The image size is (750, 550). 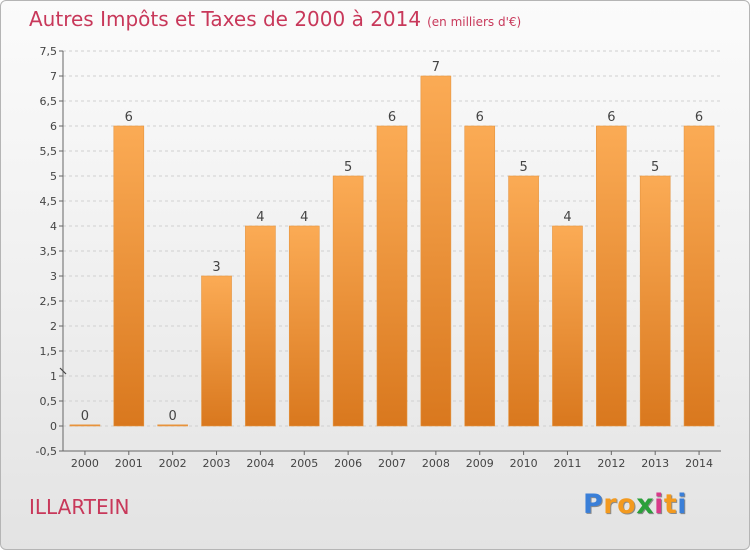 What do you see at coordinates (304, 463) in the screenshot?
I see `x-tick-label: 2005` at bounding box center [304, 463].